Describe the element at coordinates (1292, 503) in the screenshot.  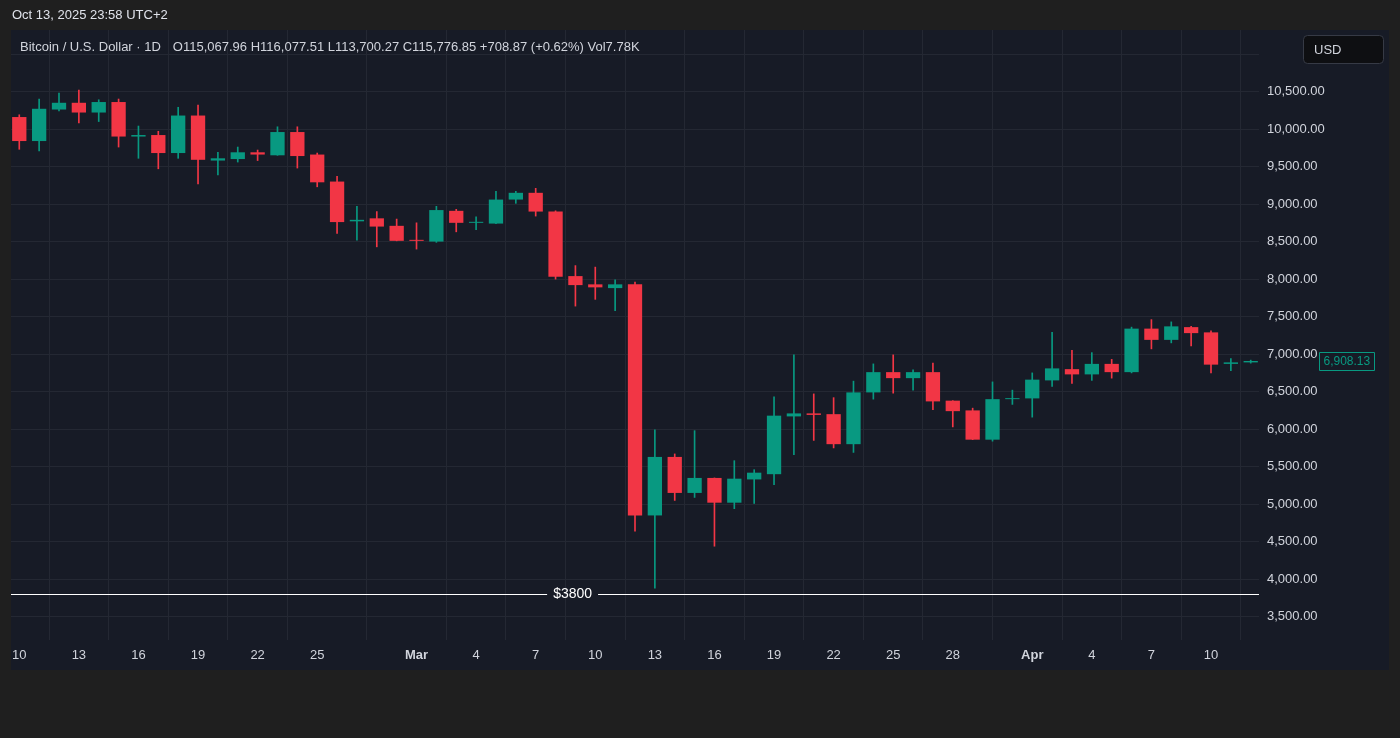
I see `y-tick-label: 5,000.00` at that location.